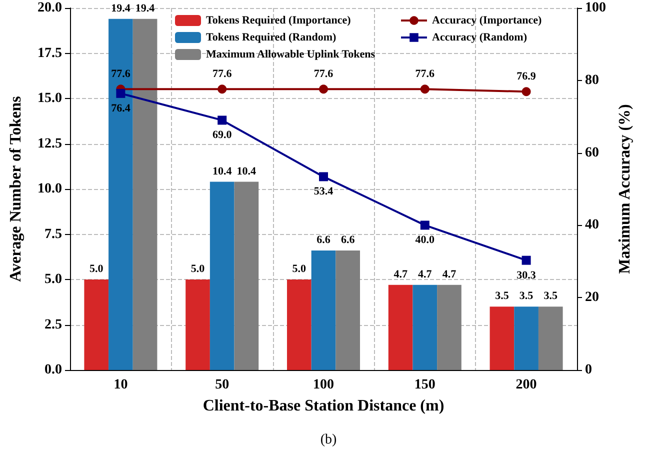 This screenshot has width=657, height=456. Describe the element at coordinates (487, 20) in the screenshot. I see `legend-label: Accuracy (Importance)` at that location.